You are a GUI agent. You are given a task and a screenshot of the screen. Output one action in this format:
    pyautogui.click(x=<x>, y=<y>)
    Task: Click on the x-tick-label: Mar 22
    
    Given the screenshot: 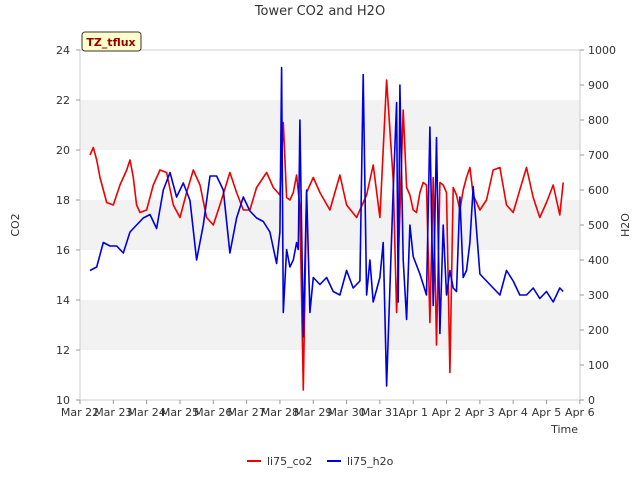 What is the action you would take?
    pyautogui.click(x=80, y=412)
    